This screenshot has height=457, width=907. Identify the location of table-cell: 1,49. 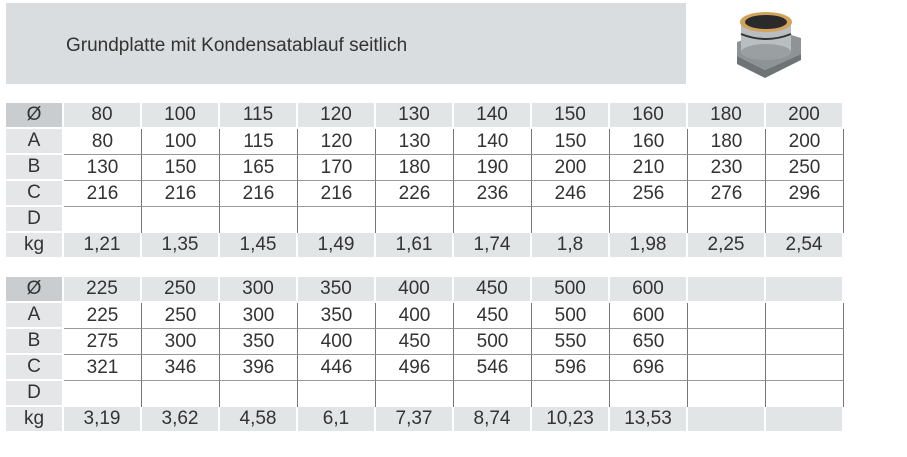
(337, 246).